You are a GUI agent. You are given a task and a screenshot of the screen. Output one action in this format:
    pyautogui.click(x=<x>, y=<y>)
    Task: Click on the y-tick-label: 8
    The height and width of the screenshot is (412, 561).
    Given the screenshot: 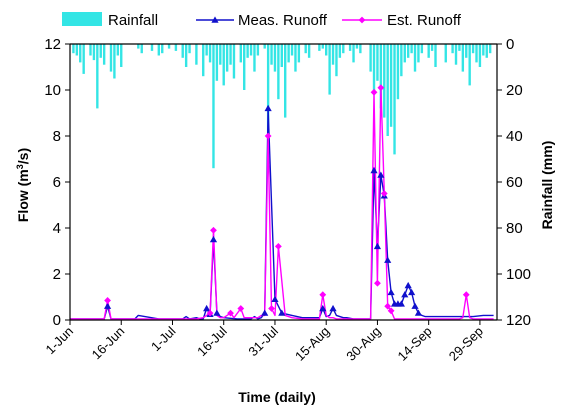 What is the action you would take?
    pyautogui.click(x=57, y=136)
    